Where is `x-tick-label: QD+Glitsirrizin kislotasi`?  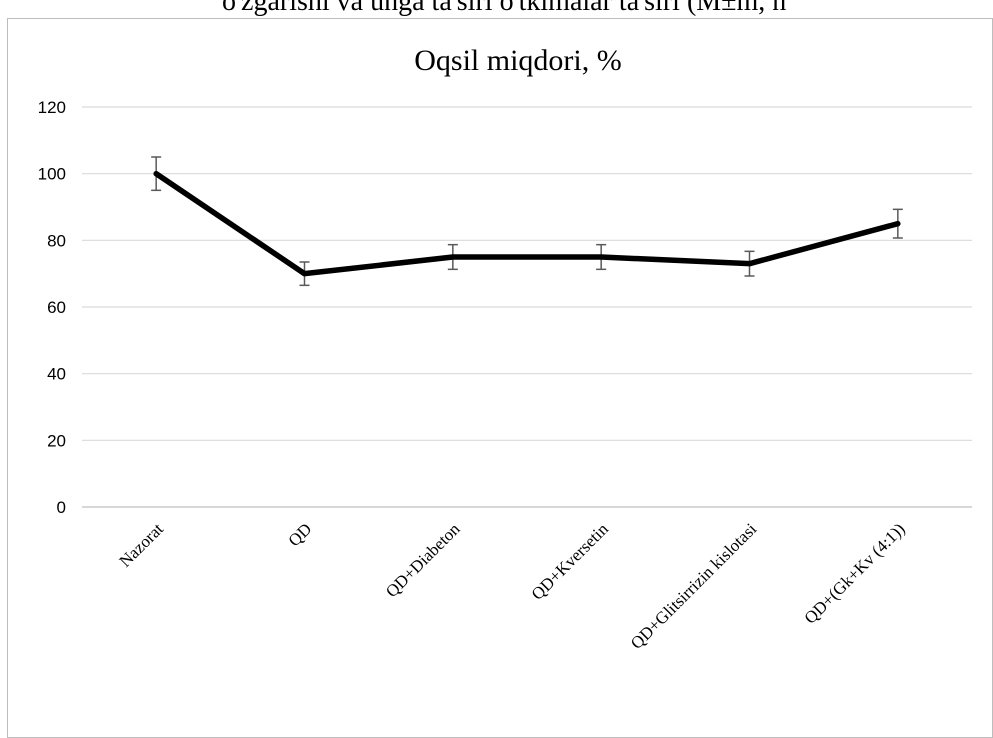
x-tick-label: QD+Glitsirrizin kislotasi is located at coordinates (694, 586).